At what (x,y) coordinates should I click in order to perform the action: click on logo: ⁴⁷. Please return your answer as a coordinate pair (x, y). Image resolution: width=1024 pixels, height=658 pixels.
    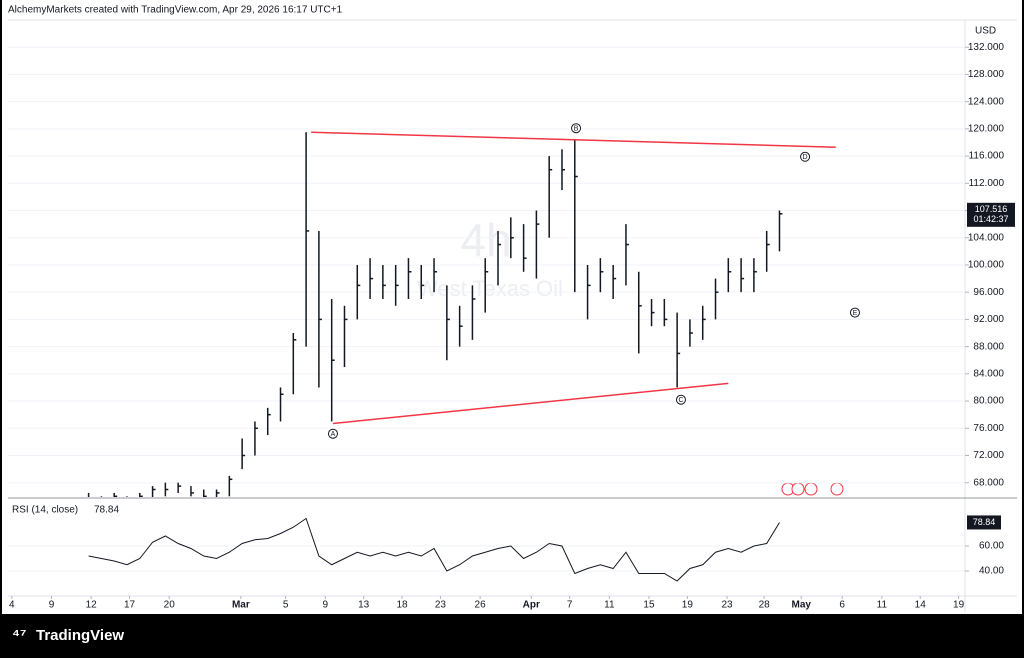
    Looking at the image, I should click on (19, 635).